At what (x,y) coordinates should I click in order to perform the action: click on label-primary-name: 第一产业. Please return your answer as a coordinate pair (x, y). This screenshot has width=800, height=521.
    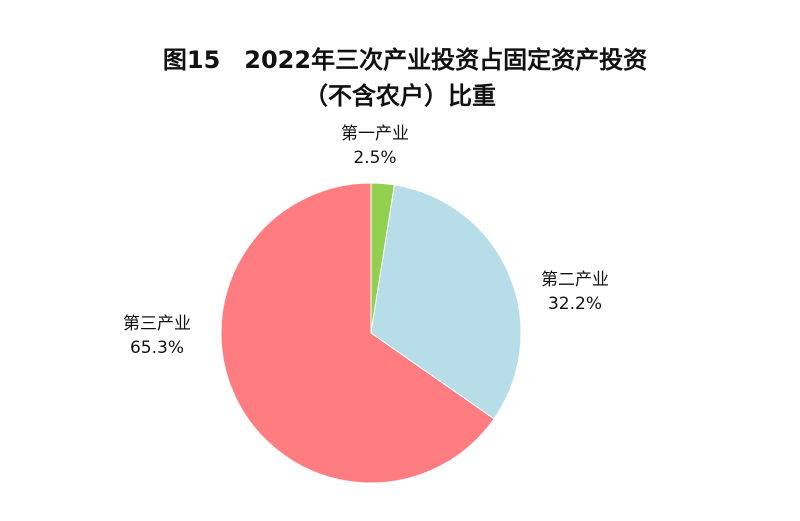
    Looking at the image, I should click on (375, 134).